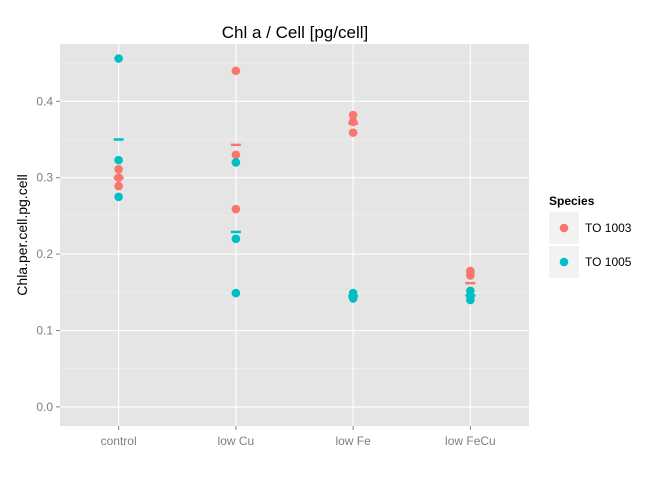 The width and height of the screenshot is (672, 480). What do you see at coordinates (470, 441) in the screenshot?
I see `x-tick-label: low FeCu` at bounding box center [470, 441].